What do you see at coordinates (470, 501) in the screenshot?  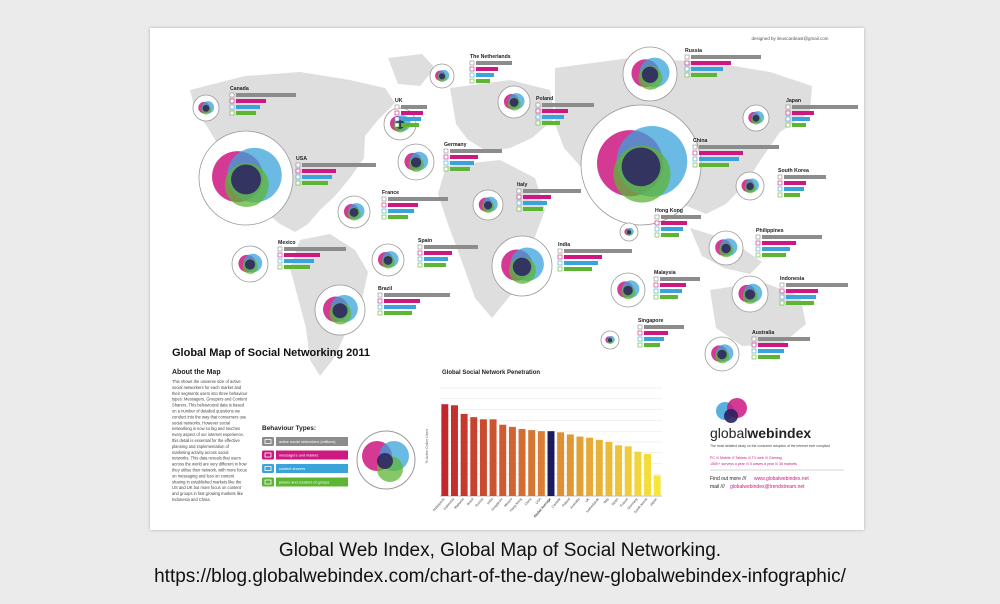 I see `category-label: Brazil` at bounding box center [470, 501].